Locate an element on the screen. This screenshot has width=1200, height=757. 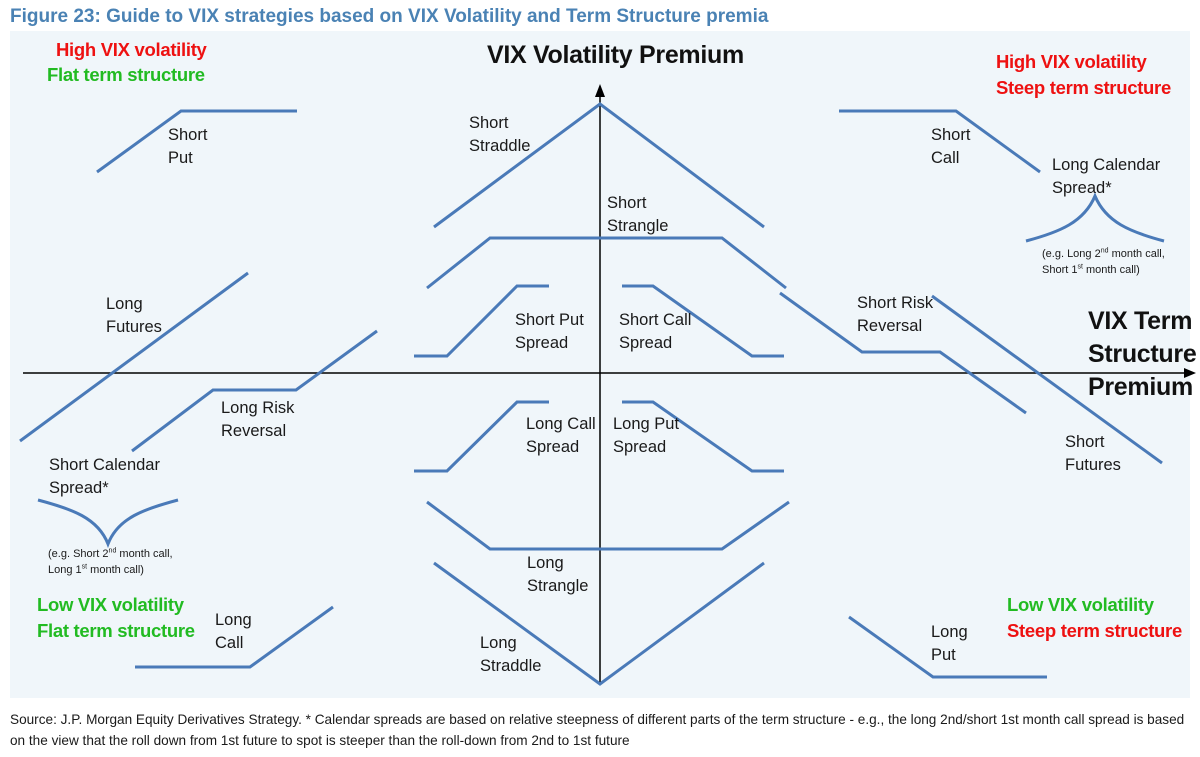
long-call-label: Long Call is located at coordinates (233, 631).